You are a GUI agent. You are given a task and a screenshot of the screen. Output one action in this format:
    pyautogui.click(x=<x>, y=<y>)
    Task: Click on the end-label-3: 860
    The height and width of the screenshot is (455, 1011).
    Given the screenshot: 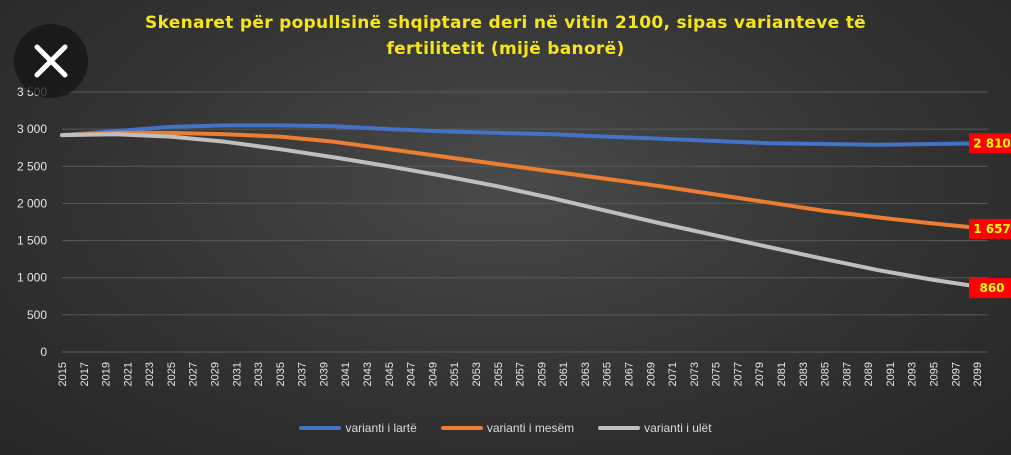 What is the action you would take?
    pyautogui.click(x=990, y=288)
    